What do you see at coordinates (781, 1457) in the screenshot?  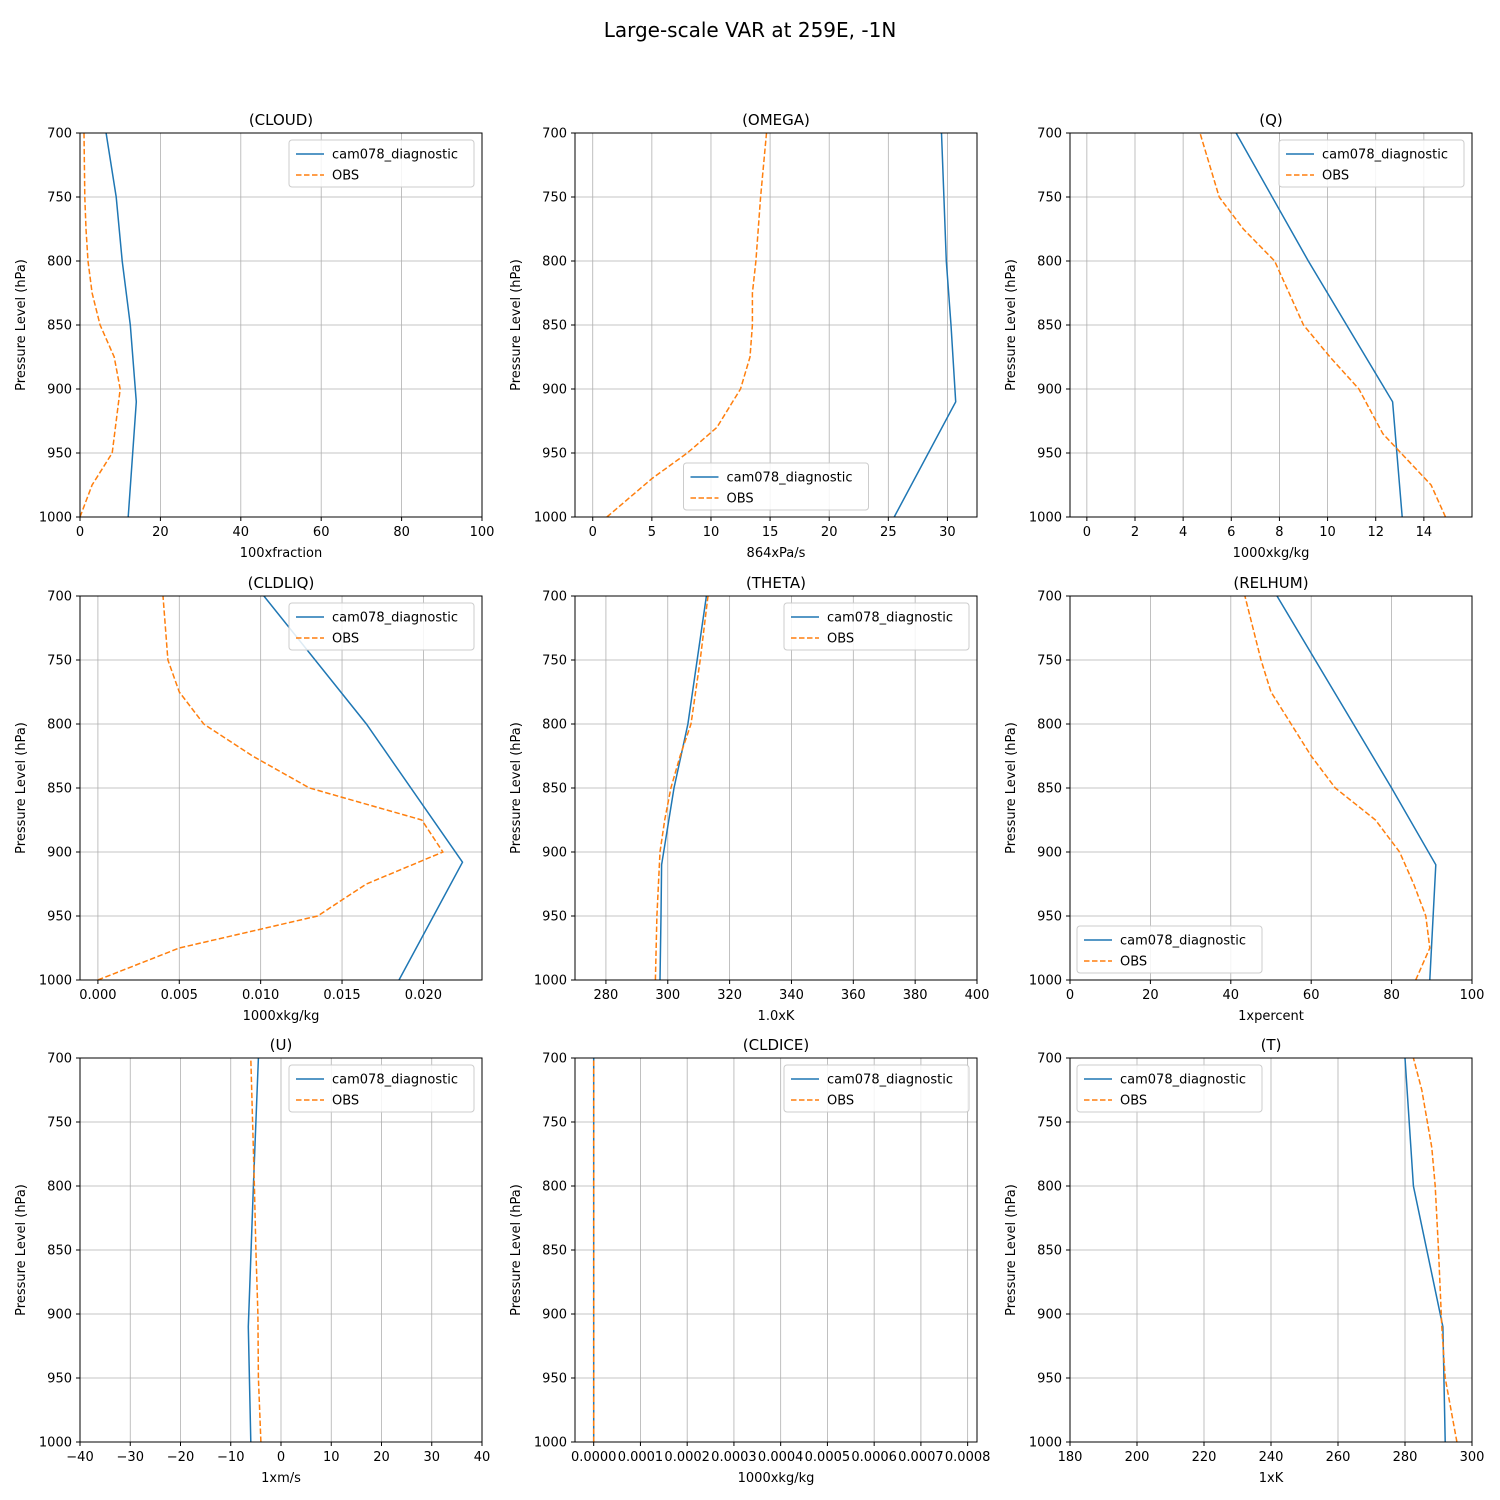 I see `x-tick-label: 0.0004` at bounding box center [781, 1457].